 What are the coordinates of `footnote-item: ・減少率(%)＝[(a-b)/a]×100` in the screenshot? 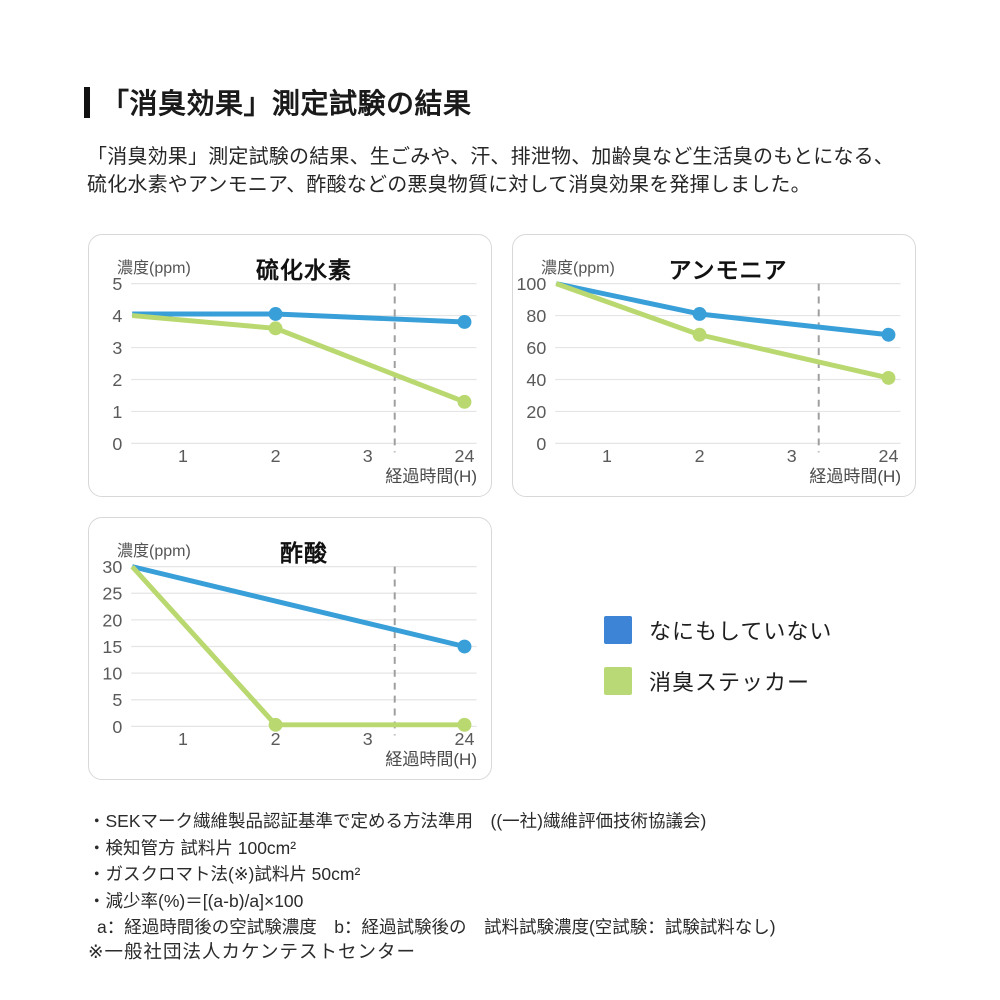 It's located at (196, 900).